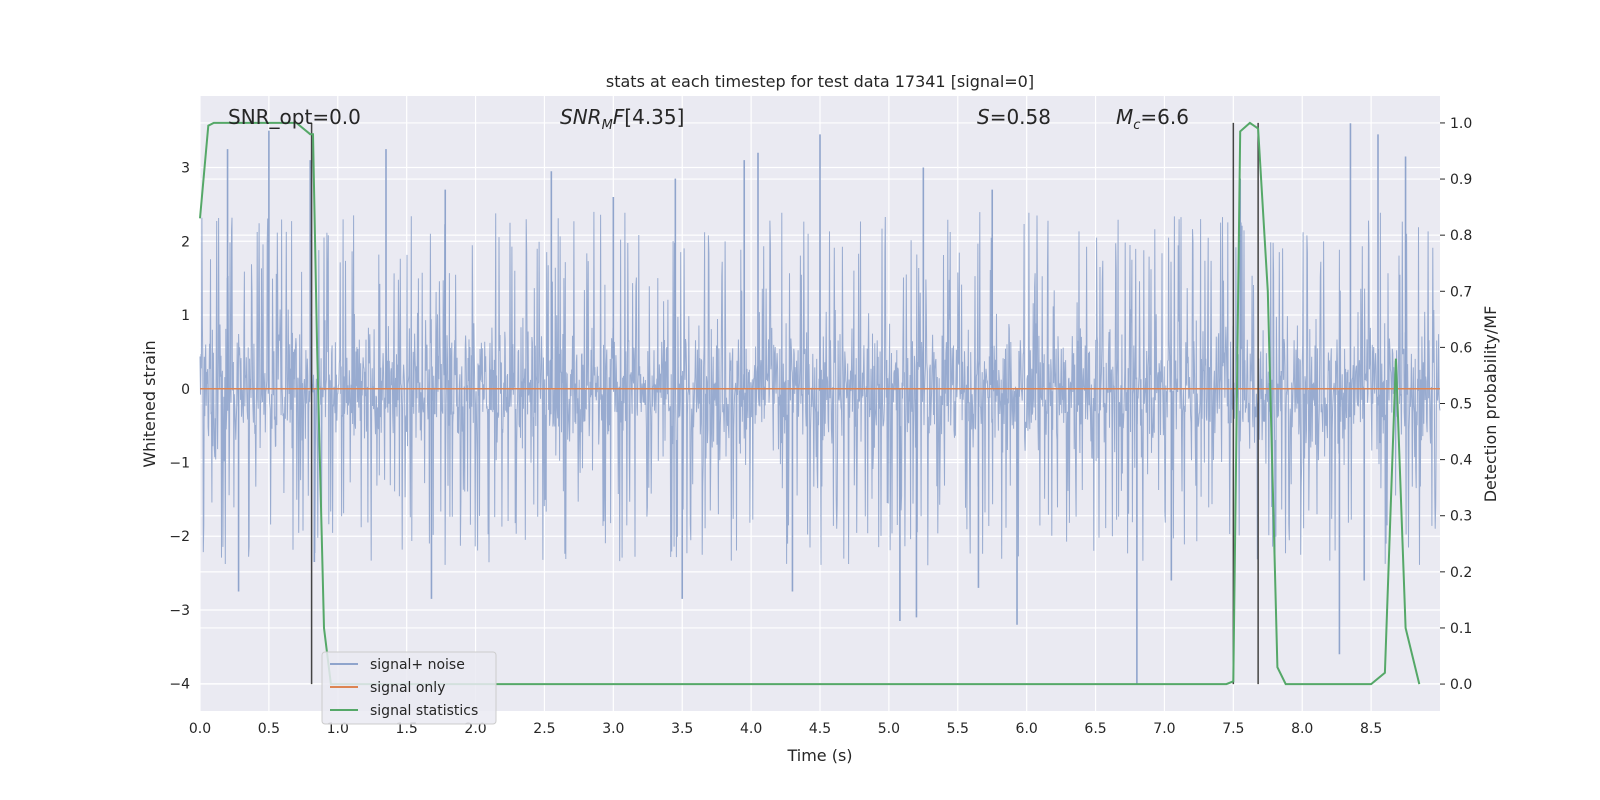  What do you see at coordinates (958, 729) in the screenshot?
I see `x-tick-label: 5.5` at bounding box center [958, 729].